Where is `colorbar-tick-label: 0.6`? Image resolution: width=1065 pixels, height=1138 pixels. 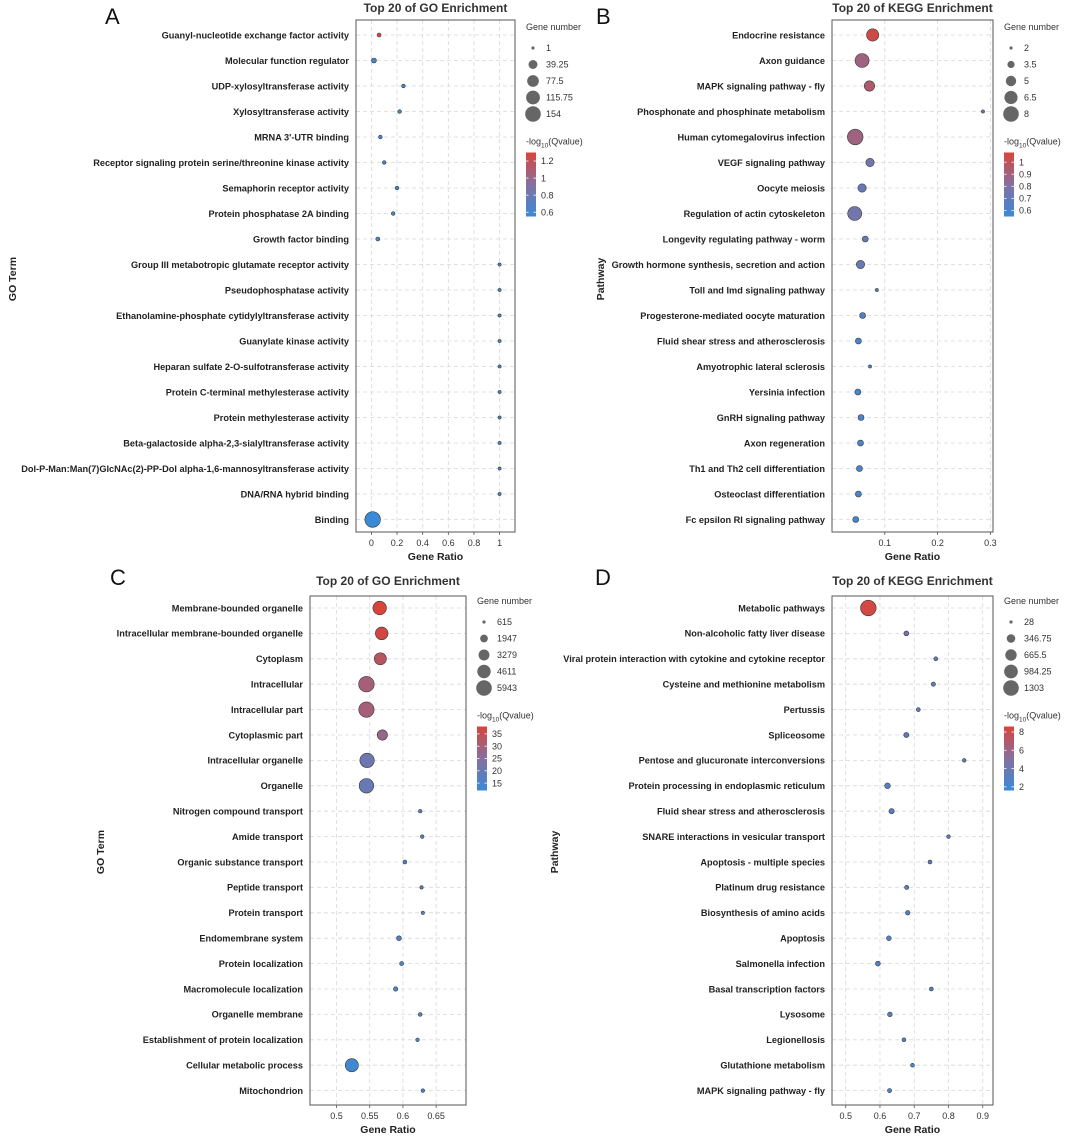 colorbar-tick-label: 0.6 is located at coordinates (547, 212).